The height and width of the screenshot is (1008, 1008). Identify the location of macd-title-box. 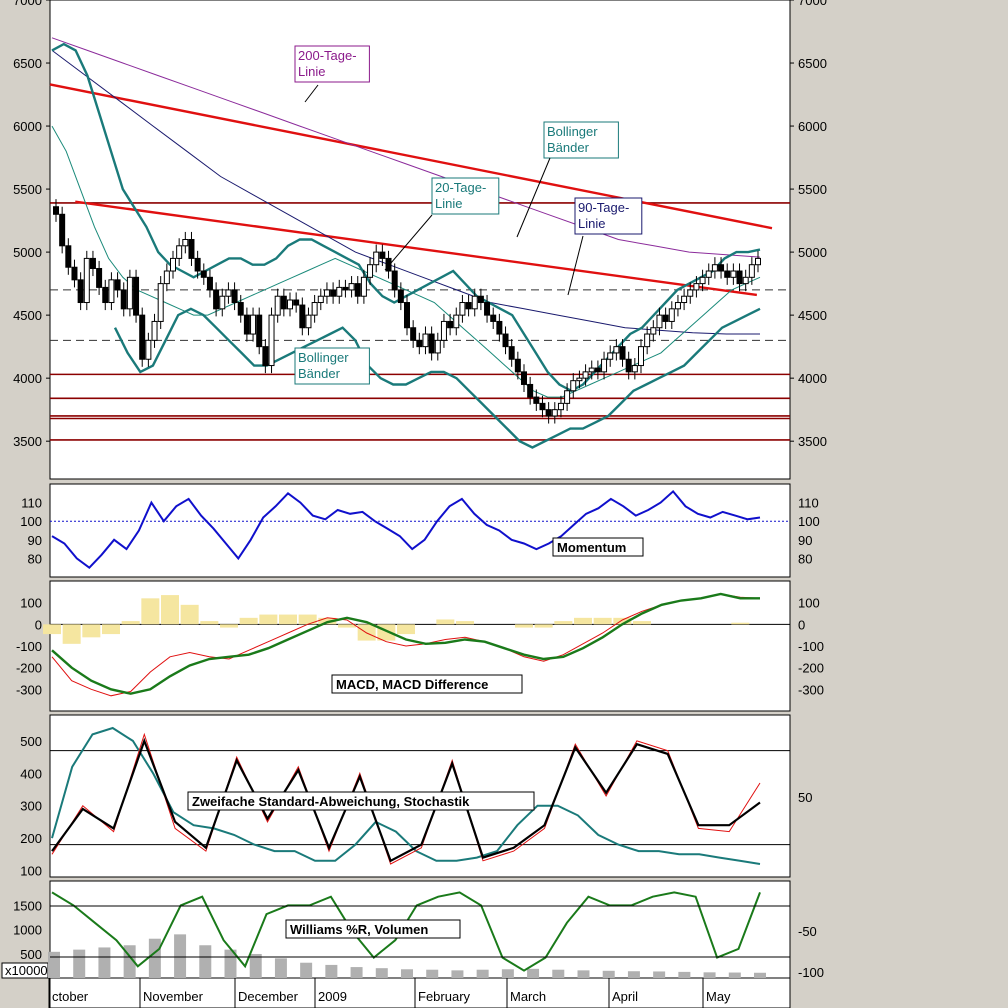
(427, 684).